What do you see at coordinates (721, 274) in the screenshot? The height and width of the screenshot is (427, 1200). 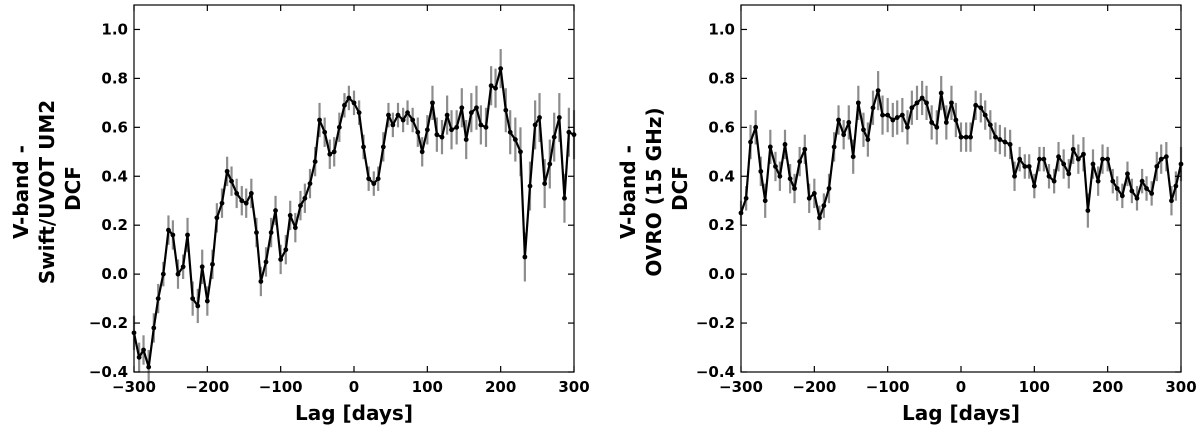 I see `right-y-tick-label: 0.0` at bounding box center [721, 274].